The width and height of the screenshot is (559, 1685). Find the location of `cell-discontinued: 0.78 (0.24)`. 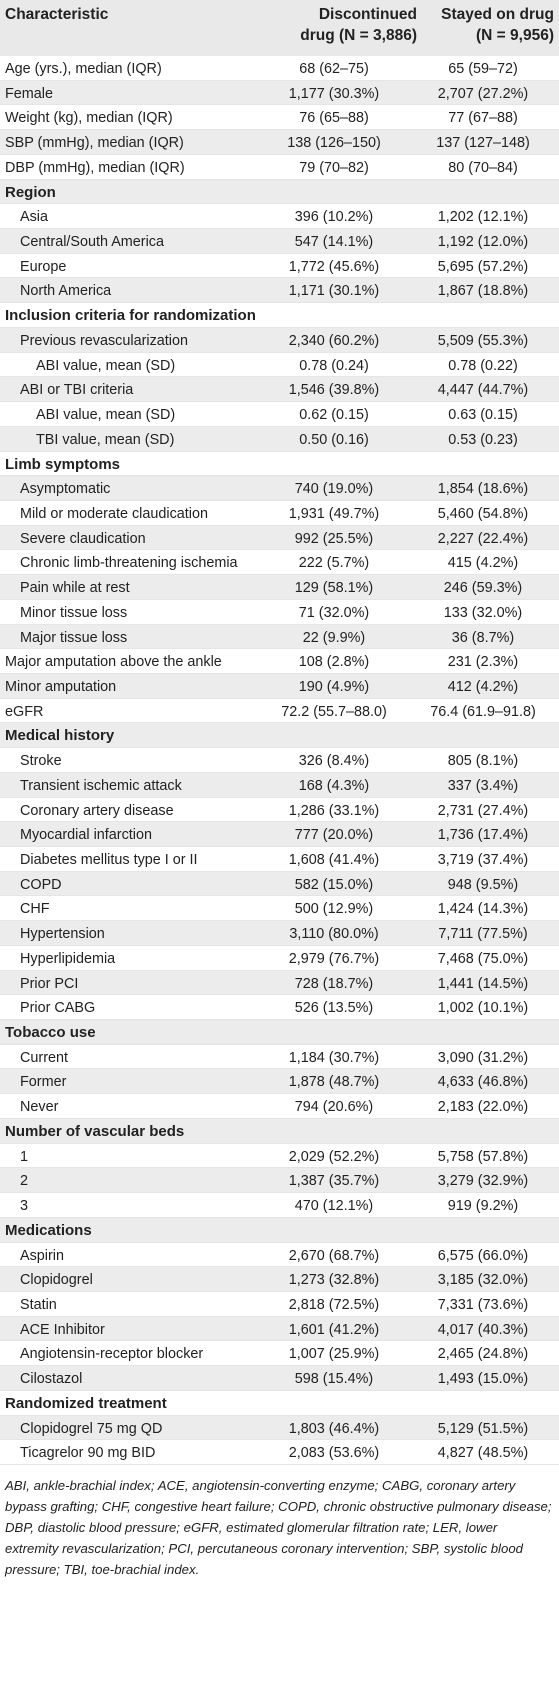

cell-discontinued: 0.78 (0.24) is located at coordinates (334, 365).